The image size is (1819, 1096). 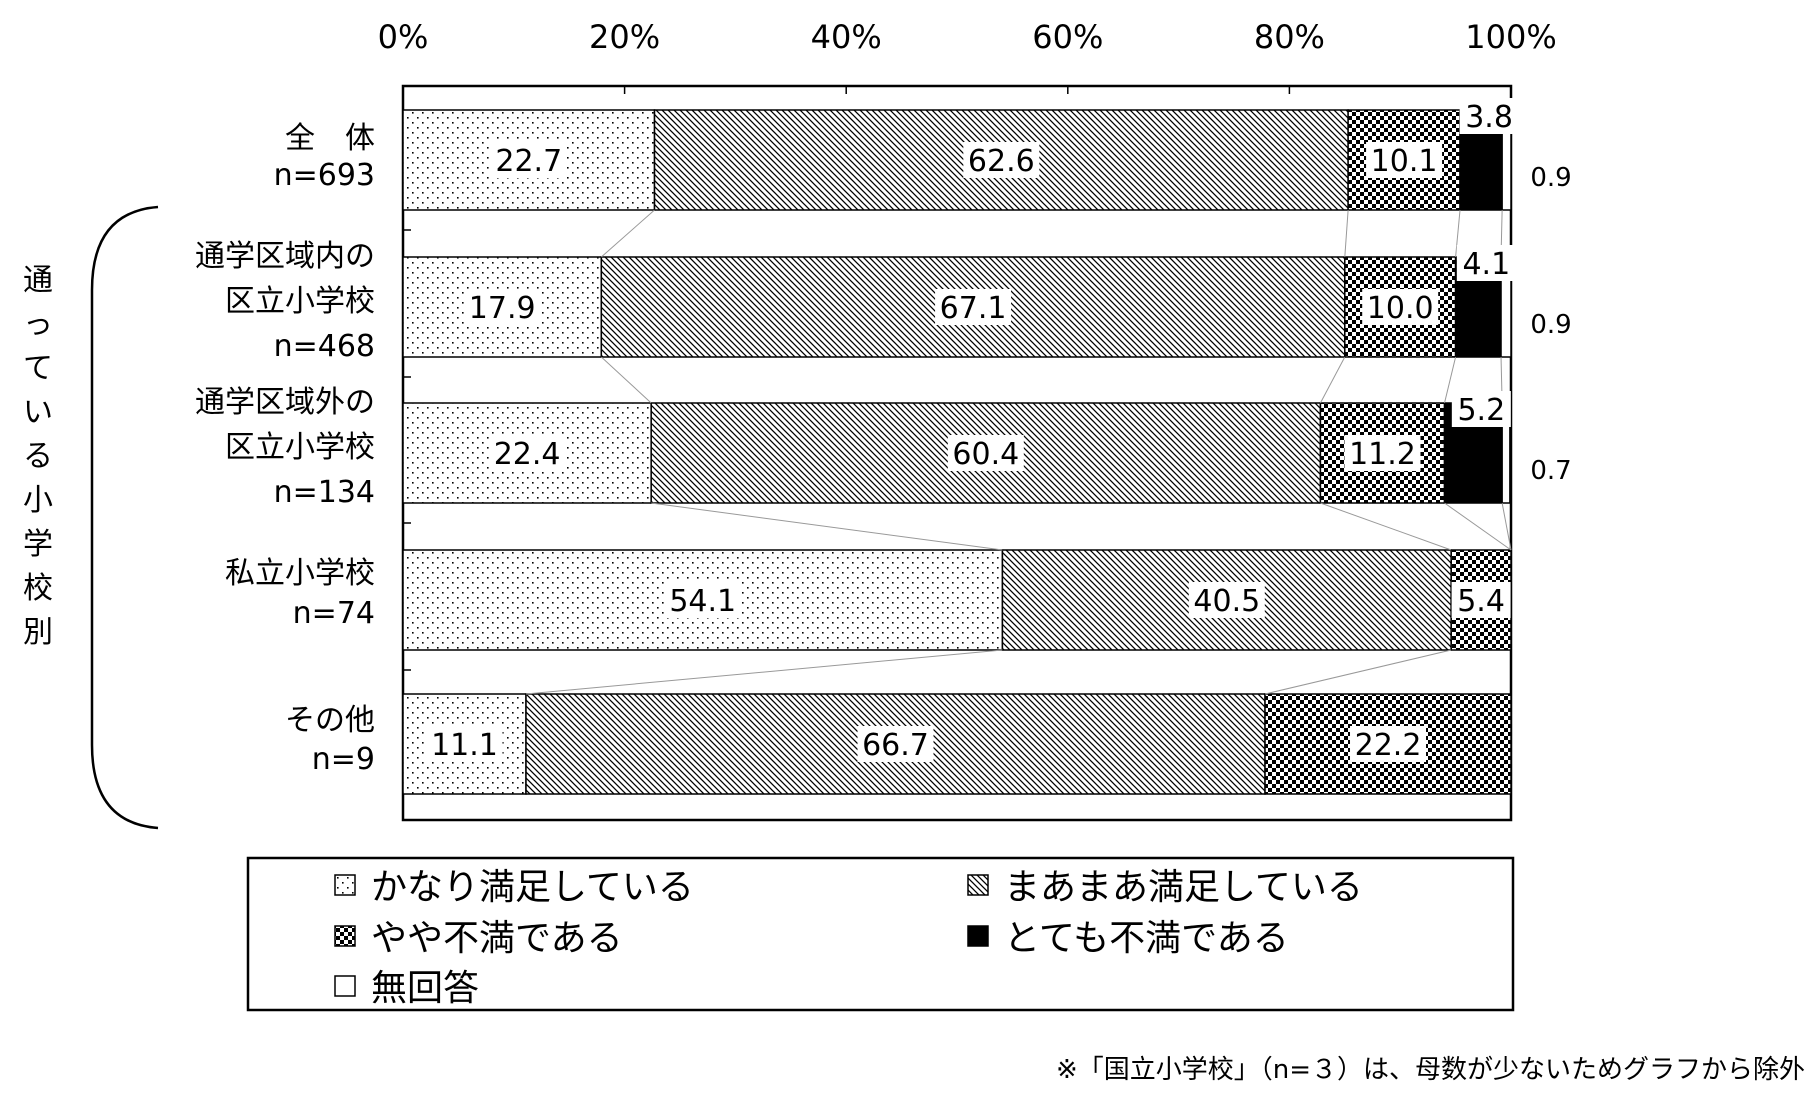 I want to click on value-label: 11.2, so click(x=1382, y=454).